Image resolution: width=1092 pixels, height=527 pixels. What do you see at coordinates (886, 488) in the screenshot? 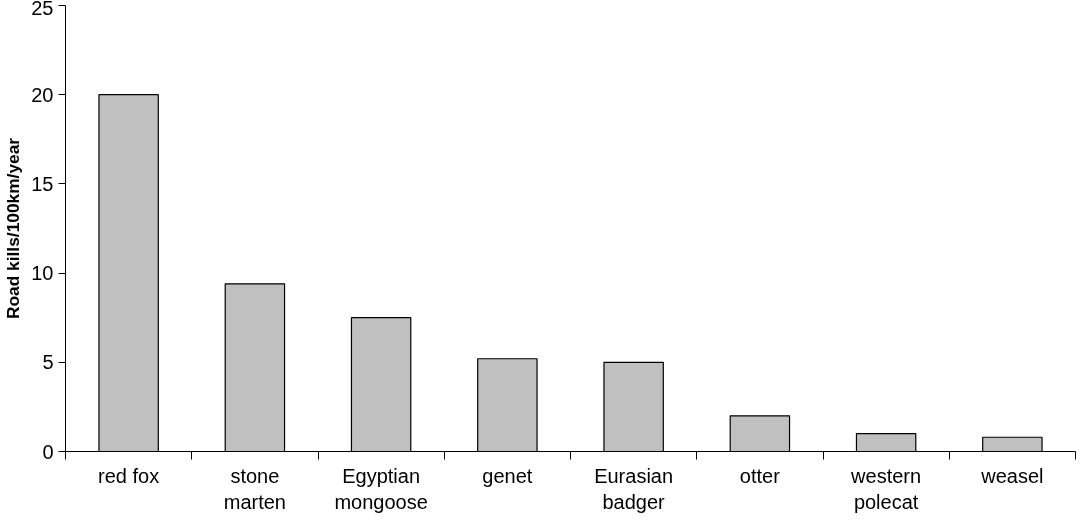
I see `x-tick-label: western polecat` at bounding box center [886, 488].